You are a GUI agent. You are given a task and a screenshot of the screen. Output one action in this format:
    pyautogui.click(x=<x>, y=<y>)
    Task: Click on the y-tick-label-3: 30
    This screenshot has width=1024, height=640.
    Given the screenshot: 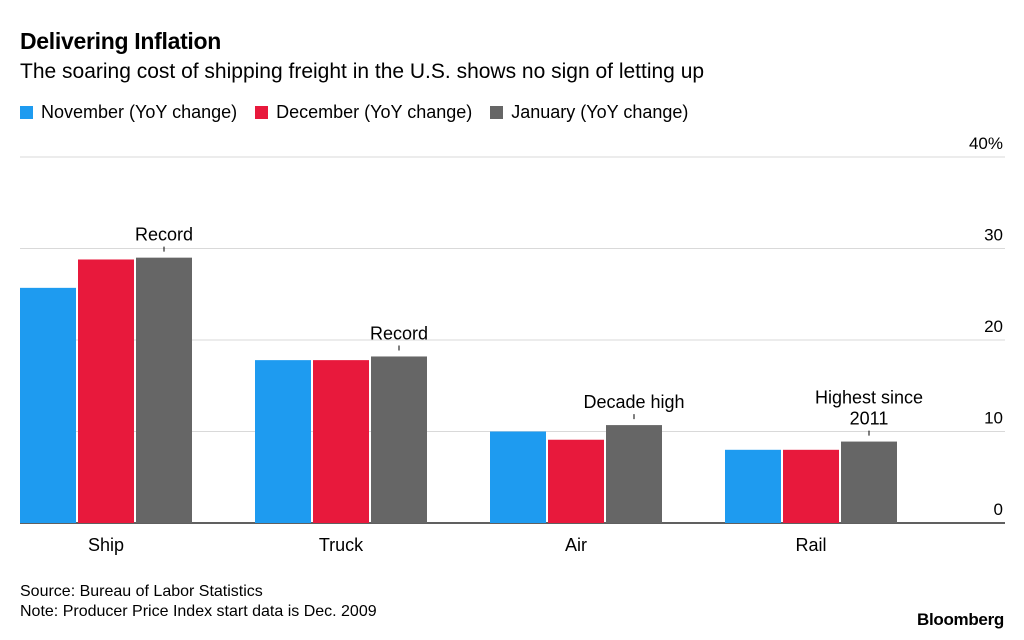 What is the action you would take?
    pyautogui.click(x=993, y=235)
    